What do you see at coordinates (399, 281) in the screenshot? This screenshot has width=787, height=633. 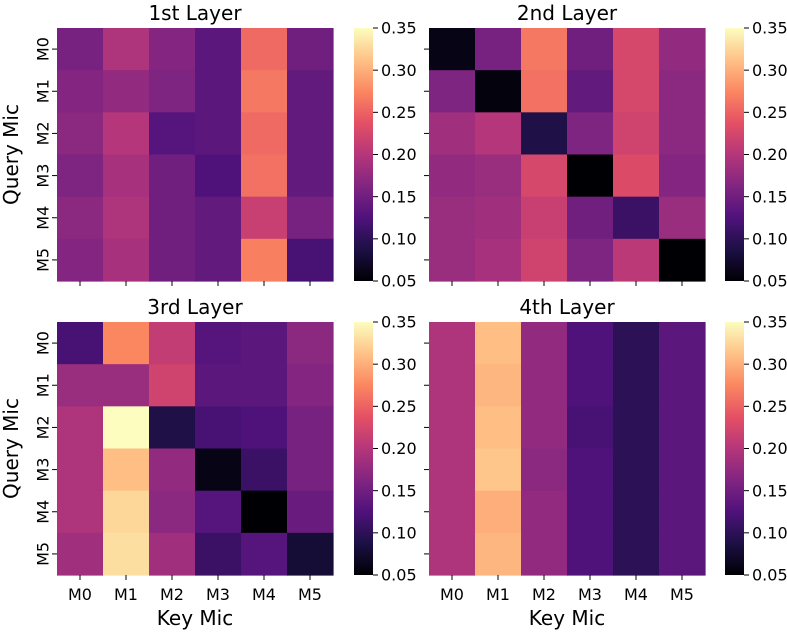 I see `colorbar-tick-label: 0.05` at bounding box center [399, 281].